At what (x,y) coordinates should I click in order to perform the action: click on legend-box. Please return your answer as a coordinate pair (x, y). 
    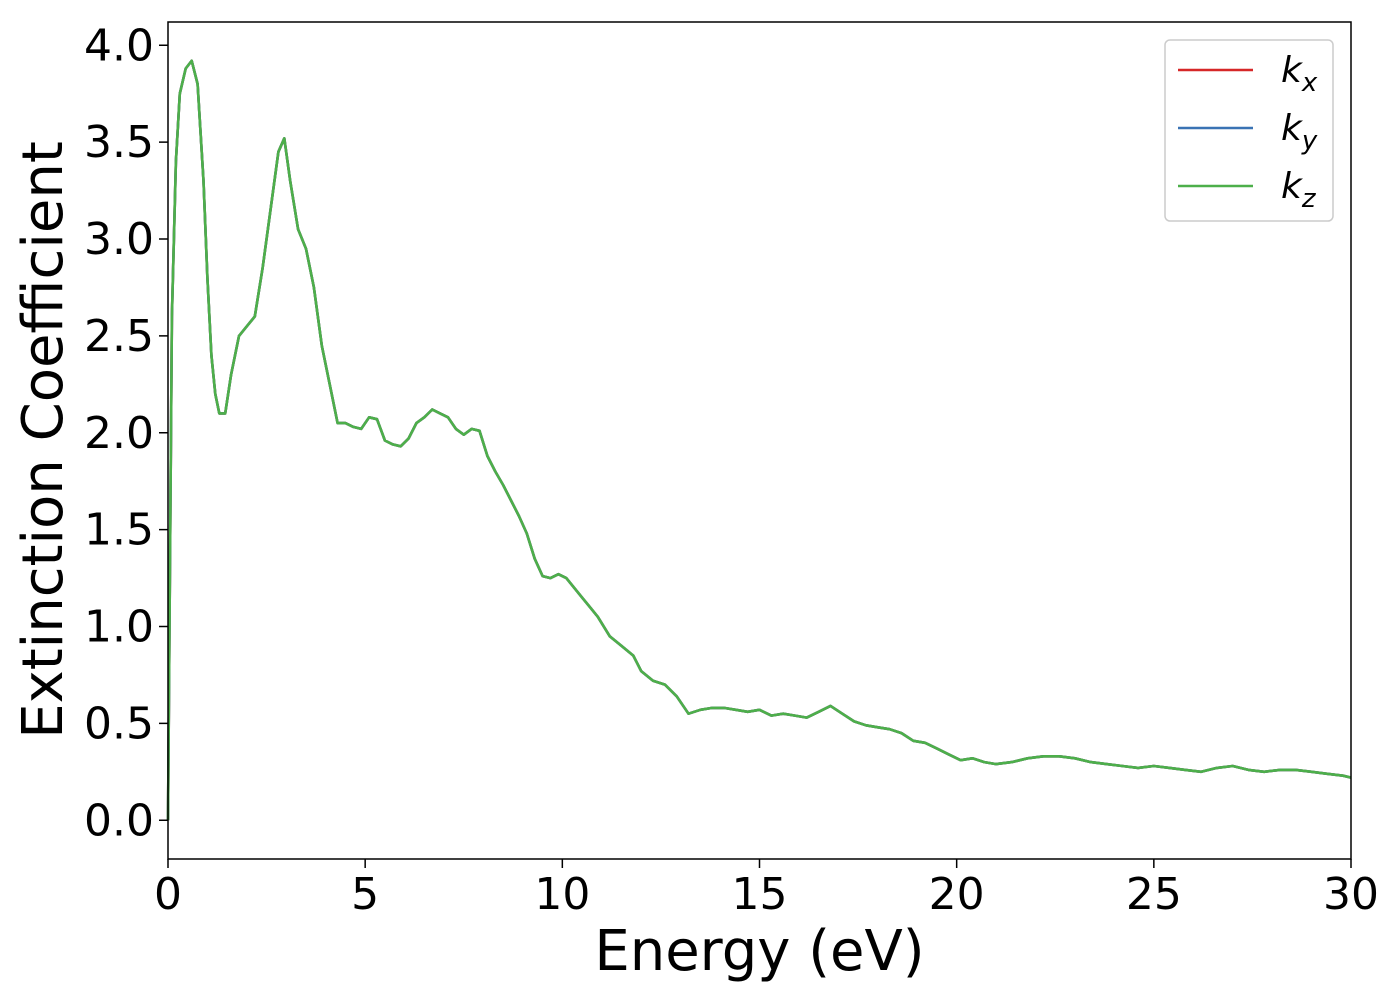
    Looking at the image, I should click on (1249, 130).